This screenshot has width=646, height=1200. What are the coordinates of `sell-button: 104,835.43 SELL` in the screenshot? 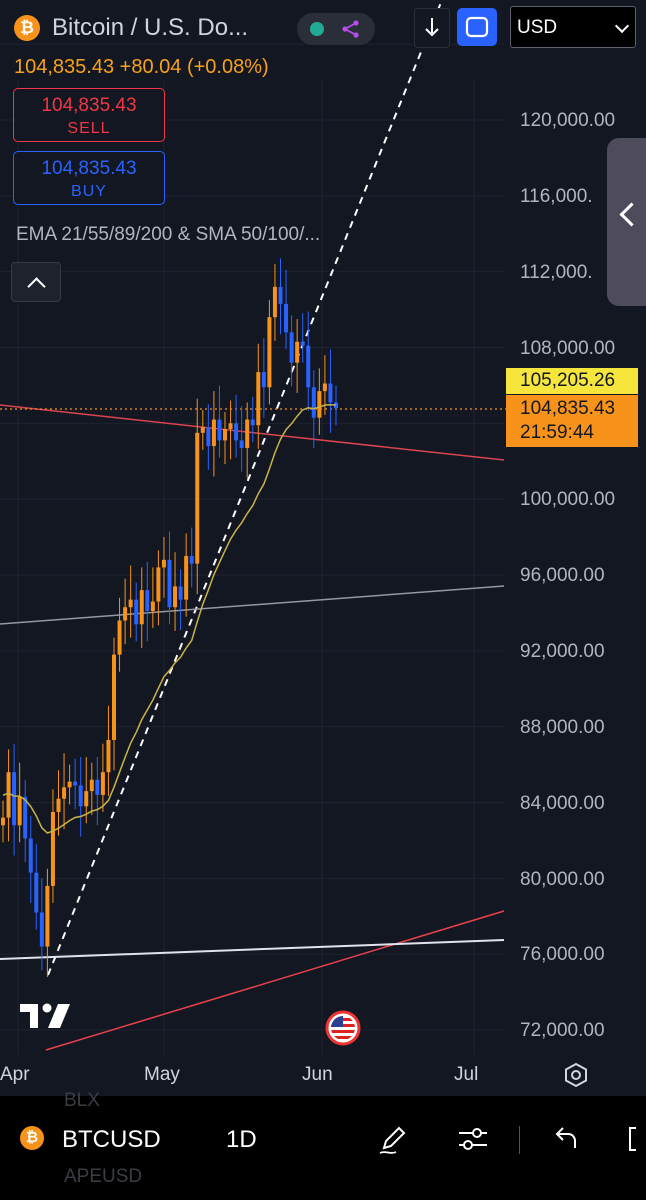 It's located at (89, 115).